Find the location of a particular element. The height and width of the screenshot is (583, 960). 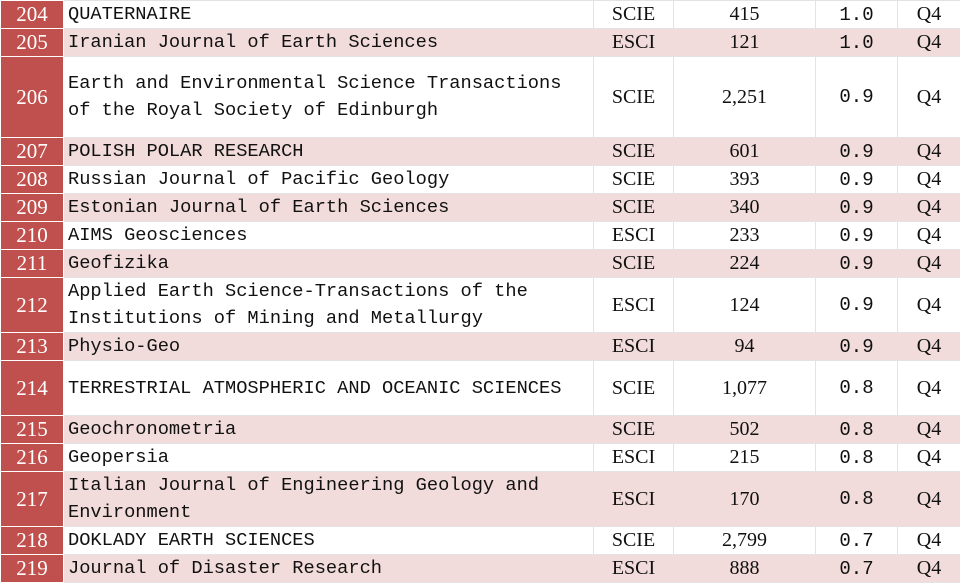

rank-cell: 218 is located at coordinates (32, 541).